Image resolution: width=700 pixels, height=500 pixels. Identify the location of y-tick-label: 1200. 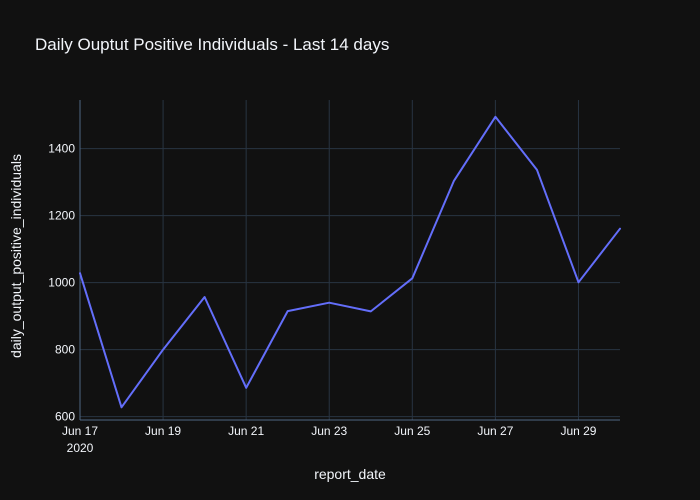
(61, 216).